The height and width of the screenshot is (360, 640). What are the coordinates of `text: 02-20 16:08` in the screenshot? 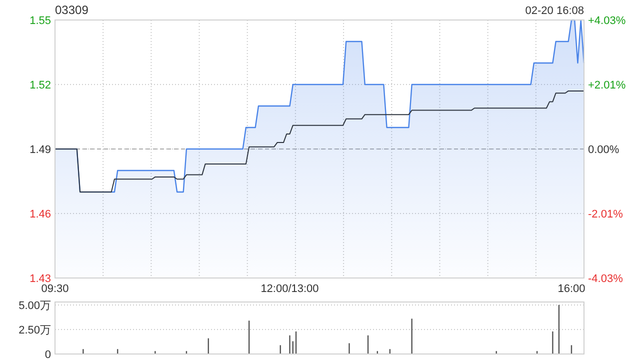 It's located at (554, 11).